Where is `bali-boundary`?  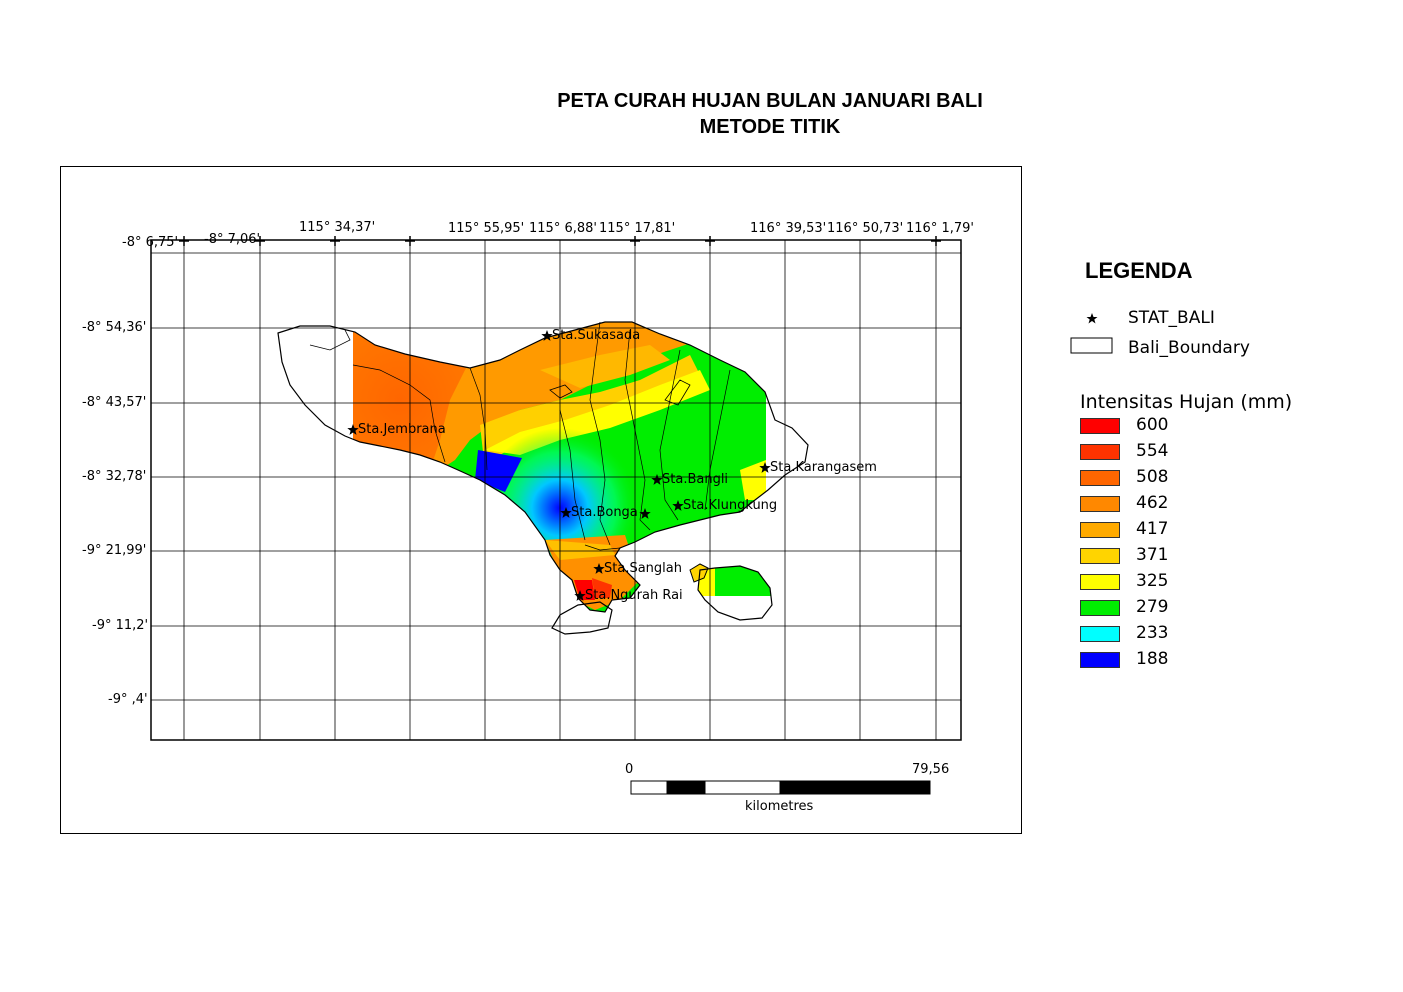 bali-boundary is located at coordinates (543, 478).